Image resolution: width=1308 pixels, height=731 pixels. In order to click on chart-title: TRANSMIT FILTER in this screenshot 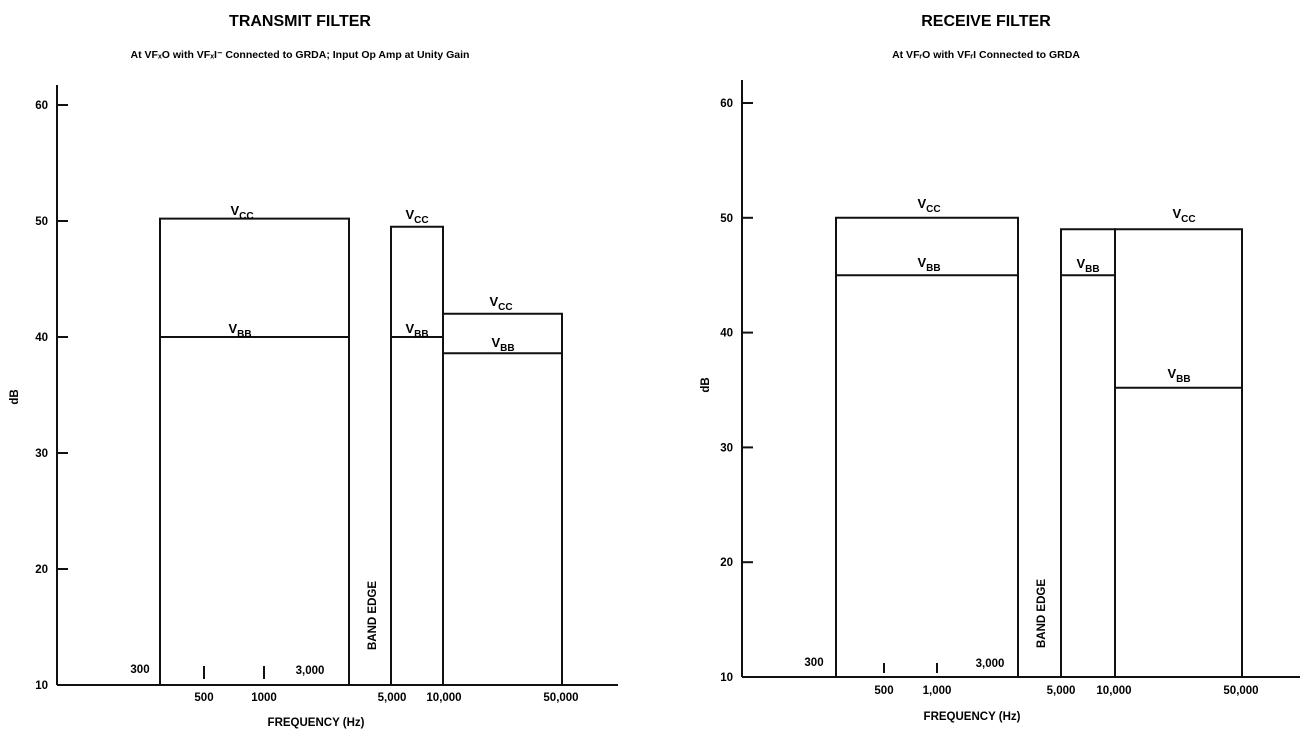, I will do `click(300, 21)`.